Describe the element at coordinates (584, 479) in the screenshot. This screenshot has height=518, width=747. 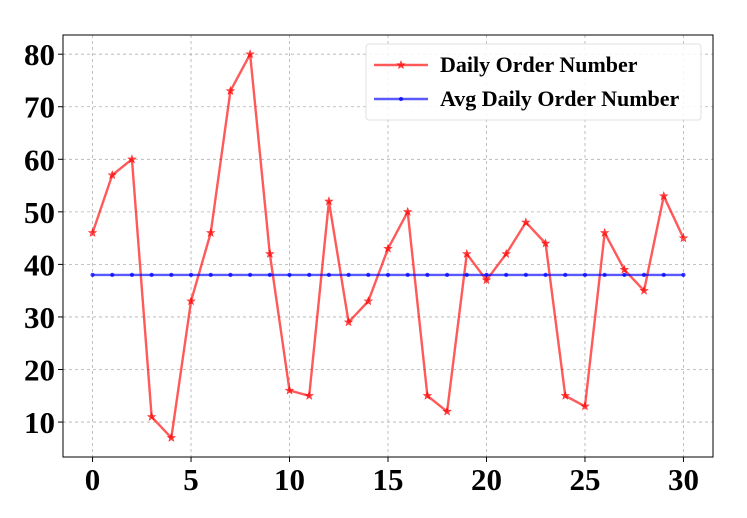
I see `x-tick-label: 25` at that location.